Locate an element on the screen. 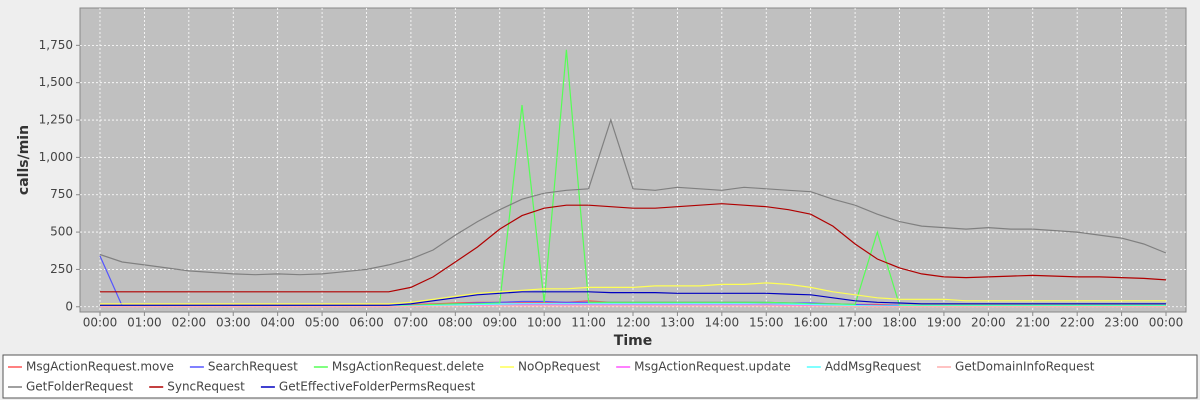 This screenshot has width=1200, height=400. legend-item: GetEffectiveFolderPermsRequest is located at coordinates (368, 387).